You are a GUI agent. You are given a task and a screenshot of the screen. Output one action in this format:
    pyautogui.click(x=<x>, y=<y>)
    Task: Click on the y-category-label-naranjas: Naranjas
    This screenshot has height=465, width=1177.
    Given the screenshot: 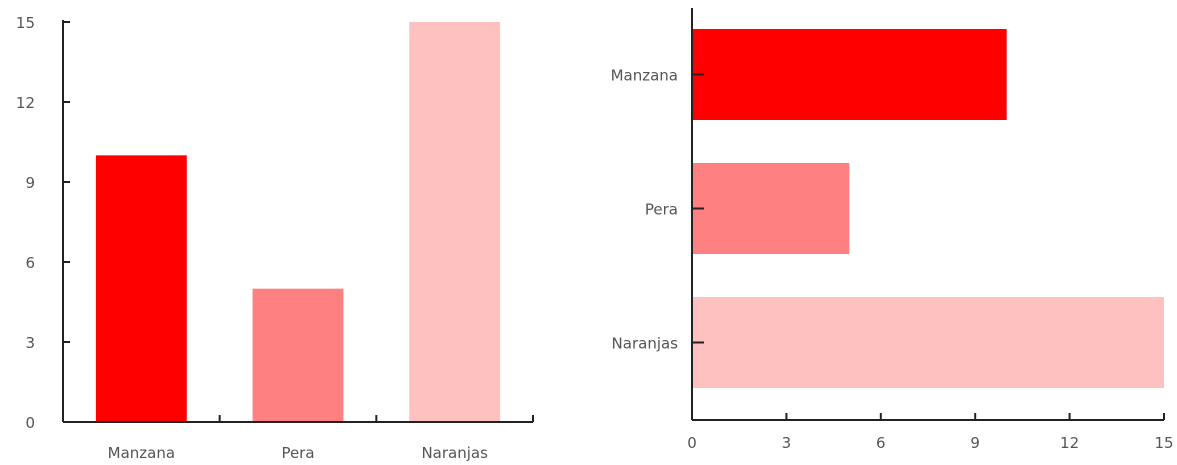 What is the action you would take?
    pyautogui.click(x=645, y=344)
    